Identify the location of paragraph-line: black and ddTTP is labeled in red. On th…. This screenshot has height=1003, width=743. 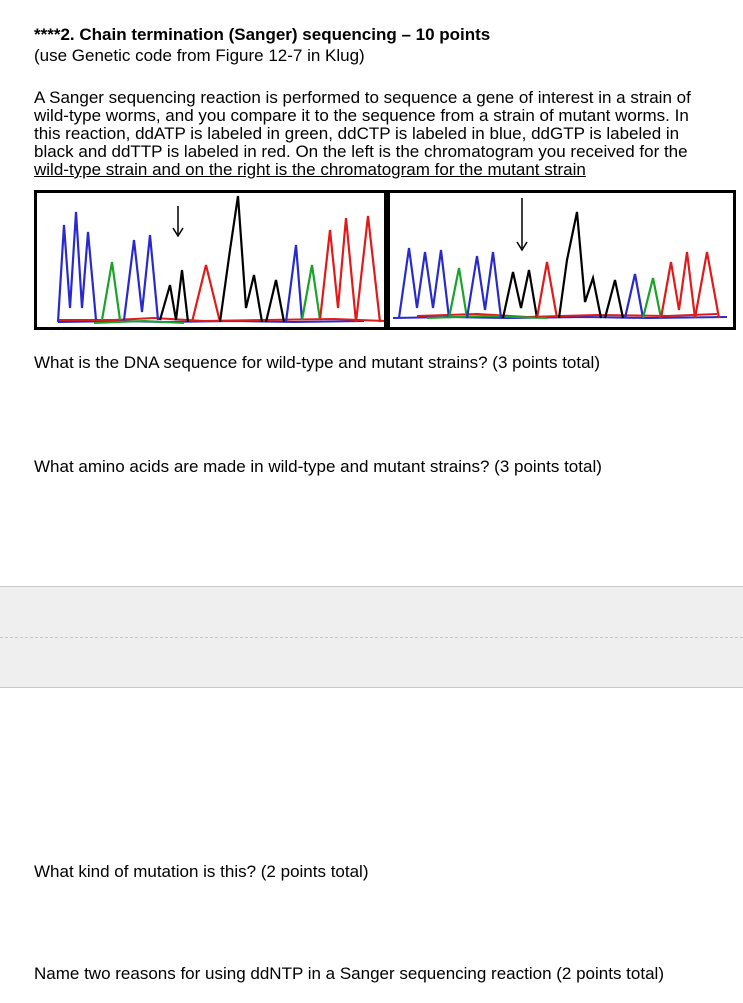
(361, 151).